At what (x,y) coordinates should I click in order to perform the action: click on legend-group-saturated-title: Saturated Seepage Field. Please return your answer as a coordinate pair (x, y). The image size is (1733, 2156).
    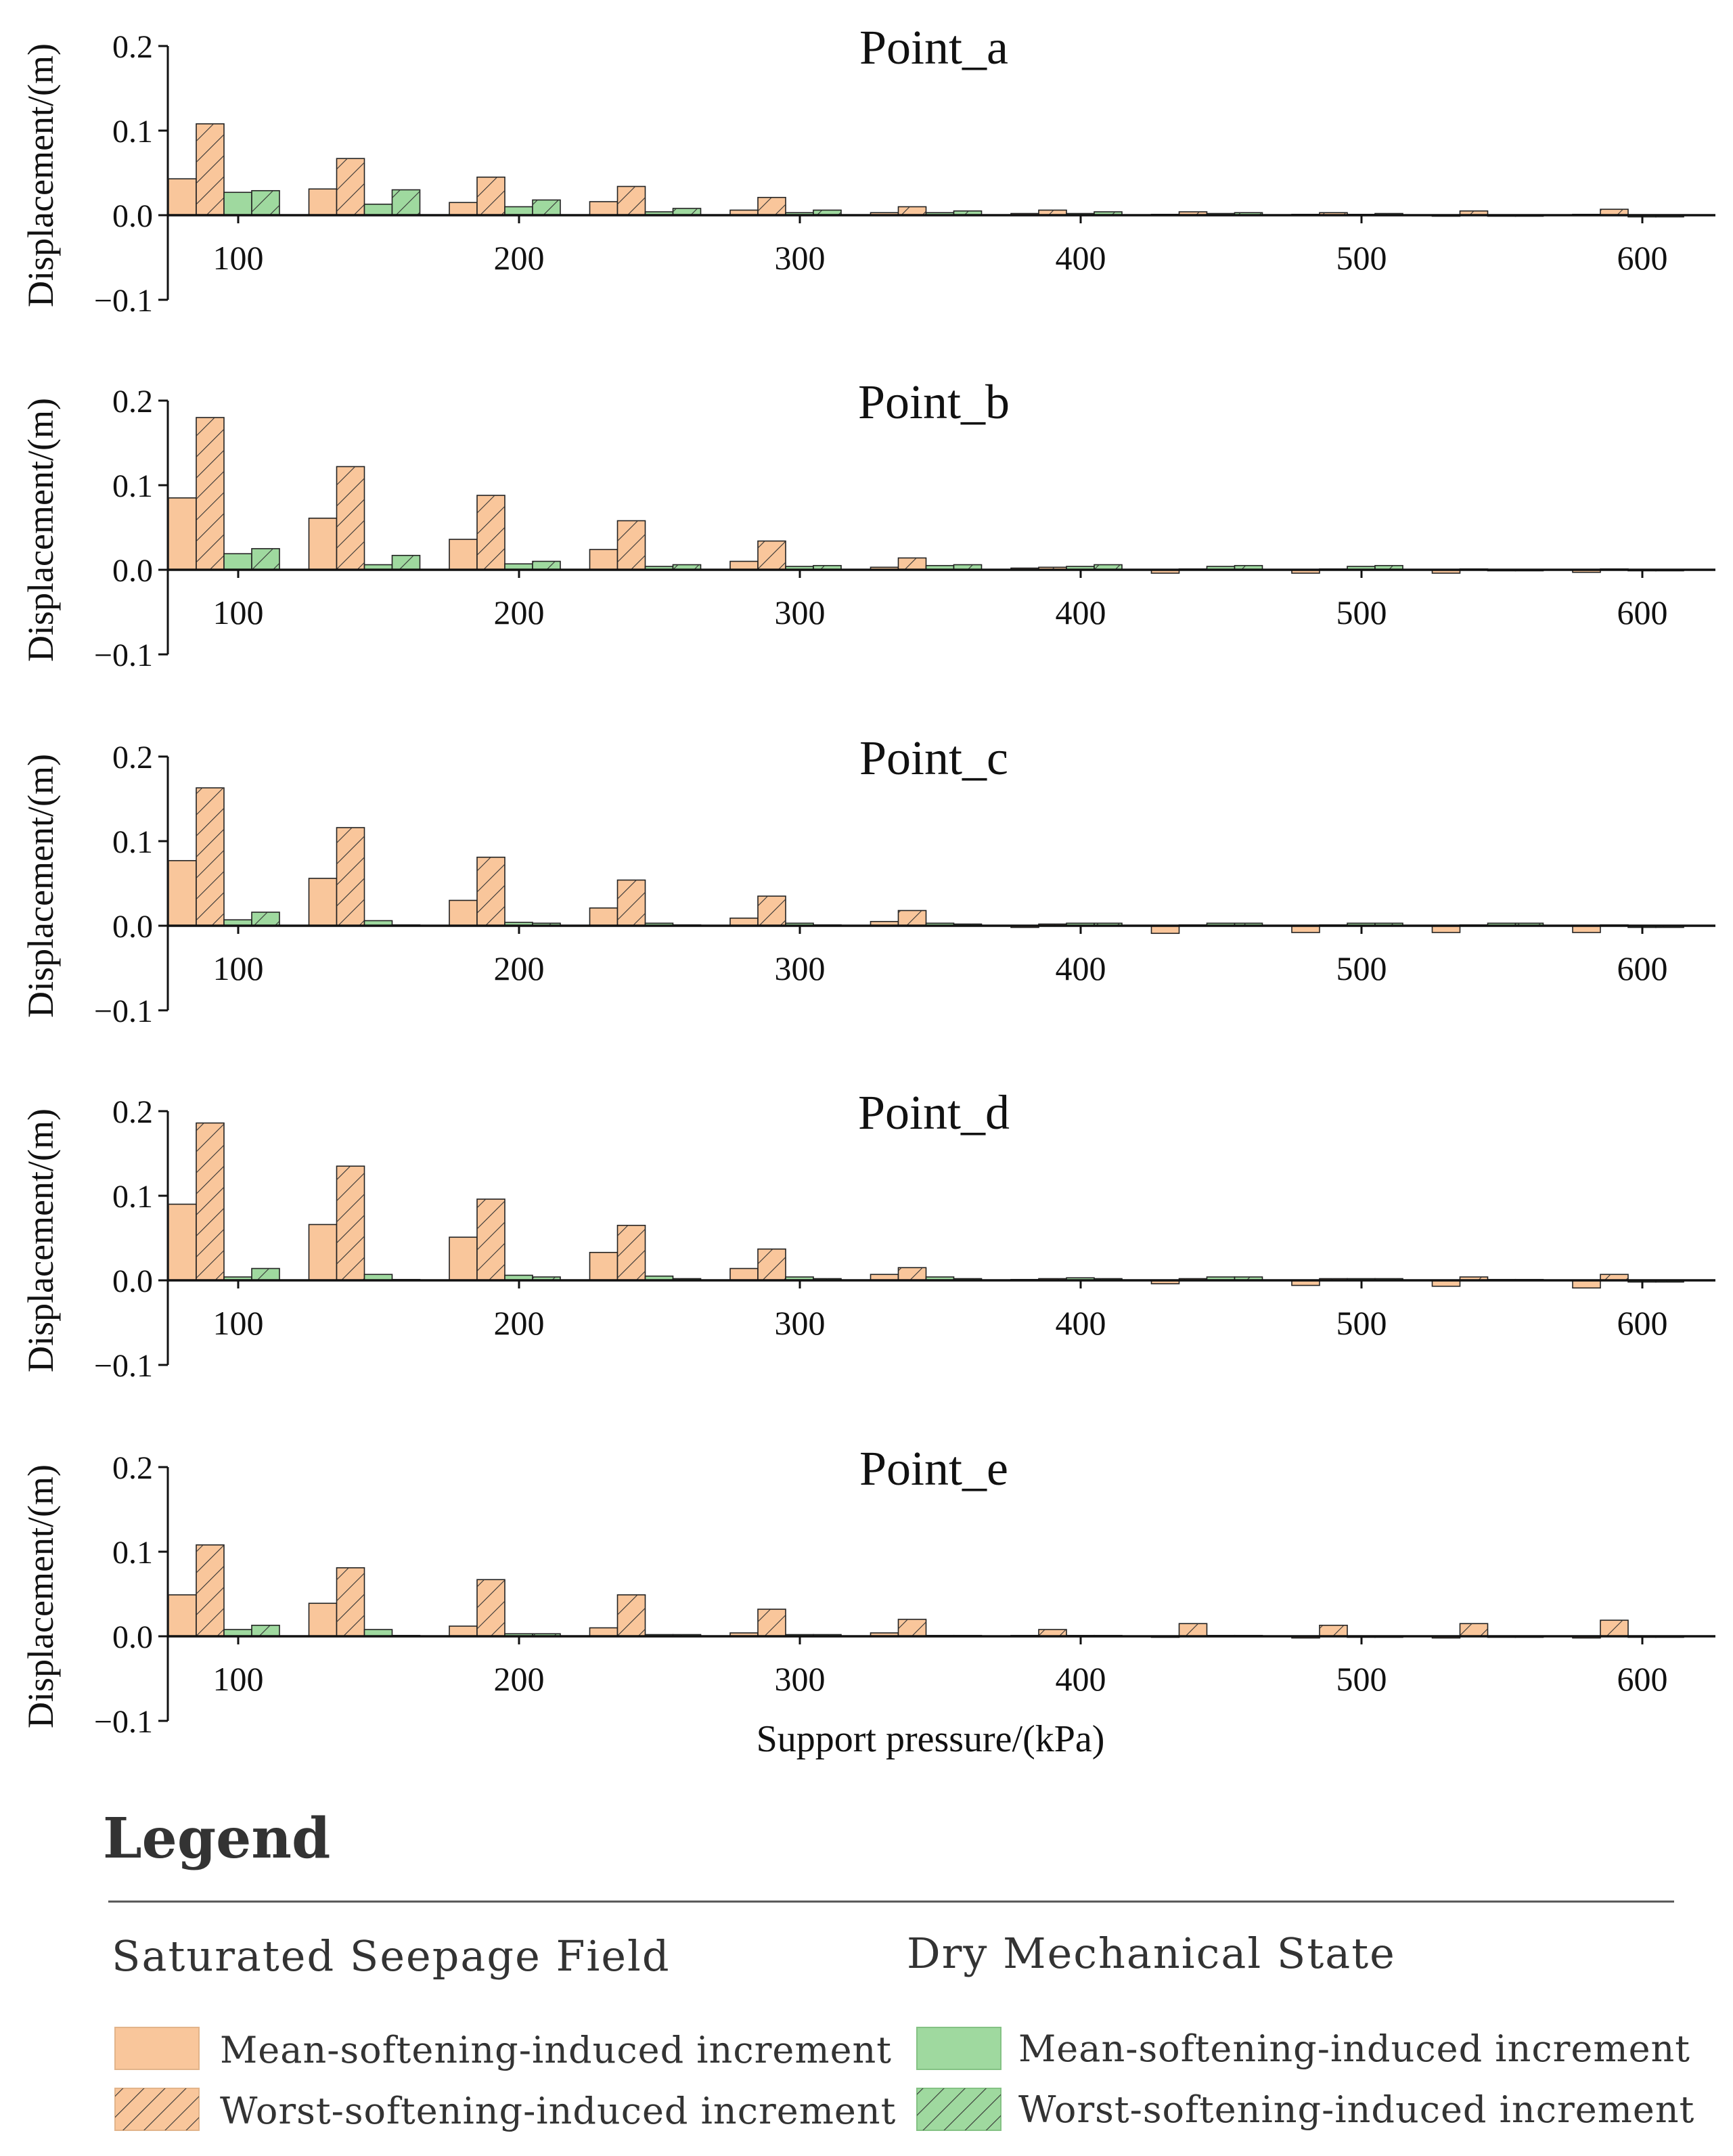
    Looking at the image, I should click on (391, 1956).